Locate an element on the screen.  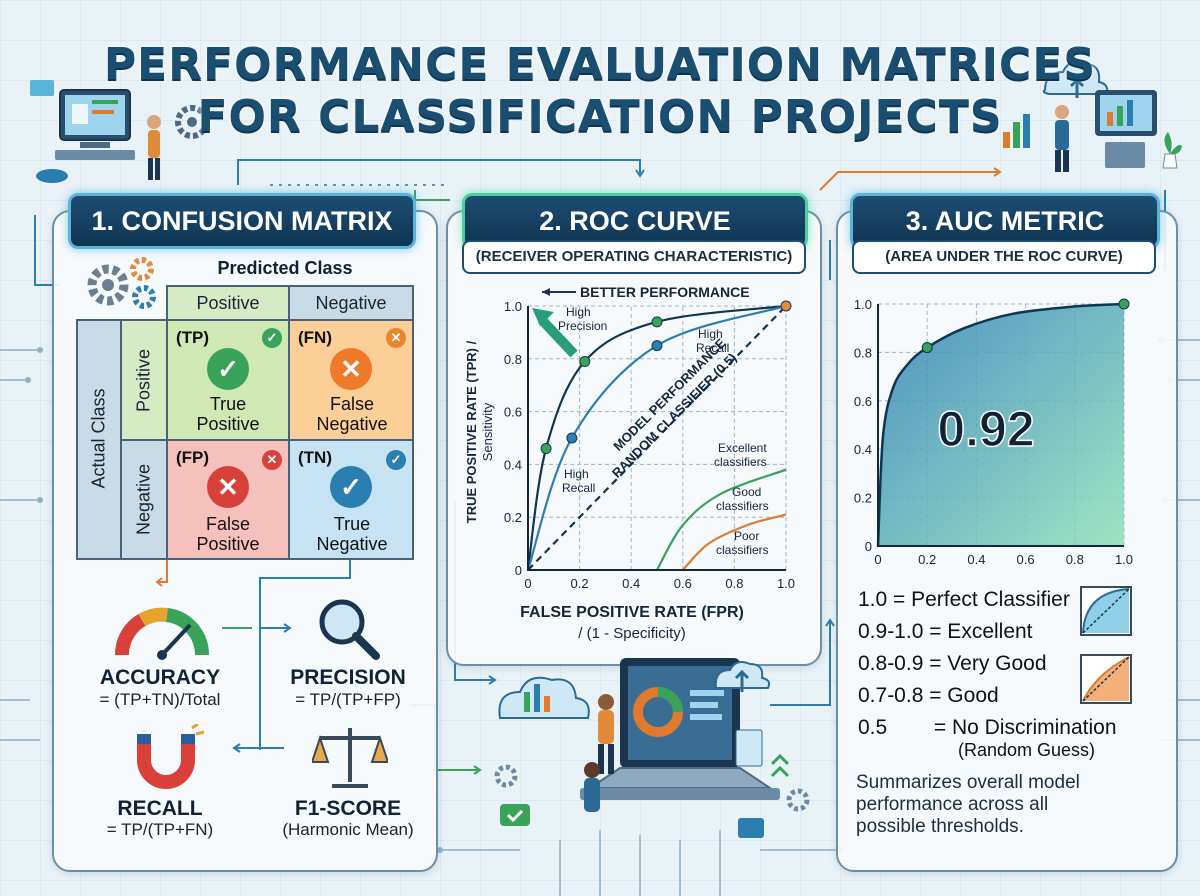
row-header-negative is located at coordinates (144, 499).